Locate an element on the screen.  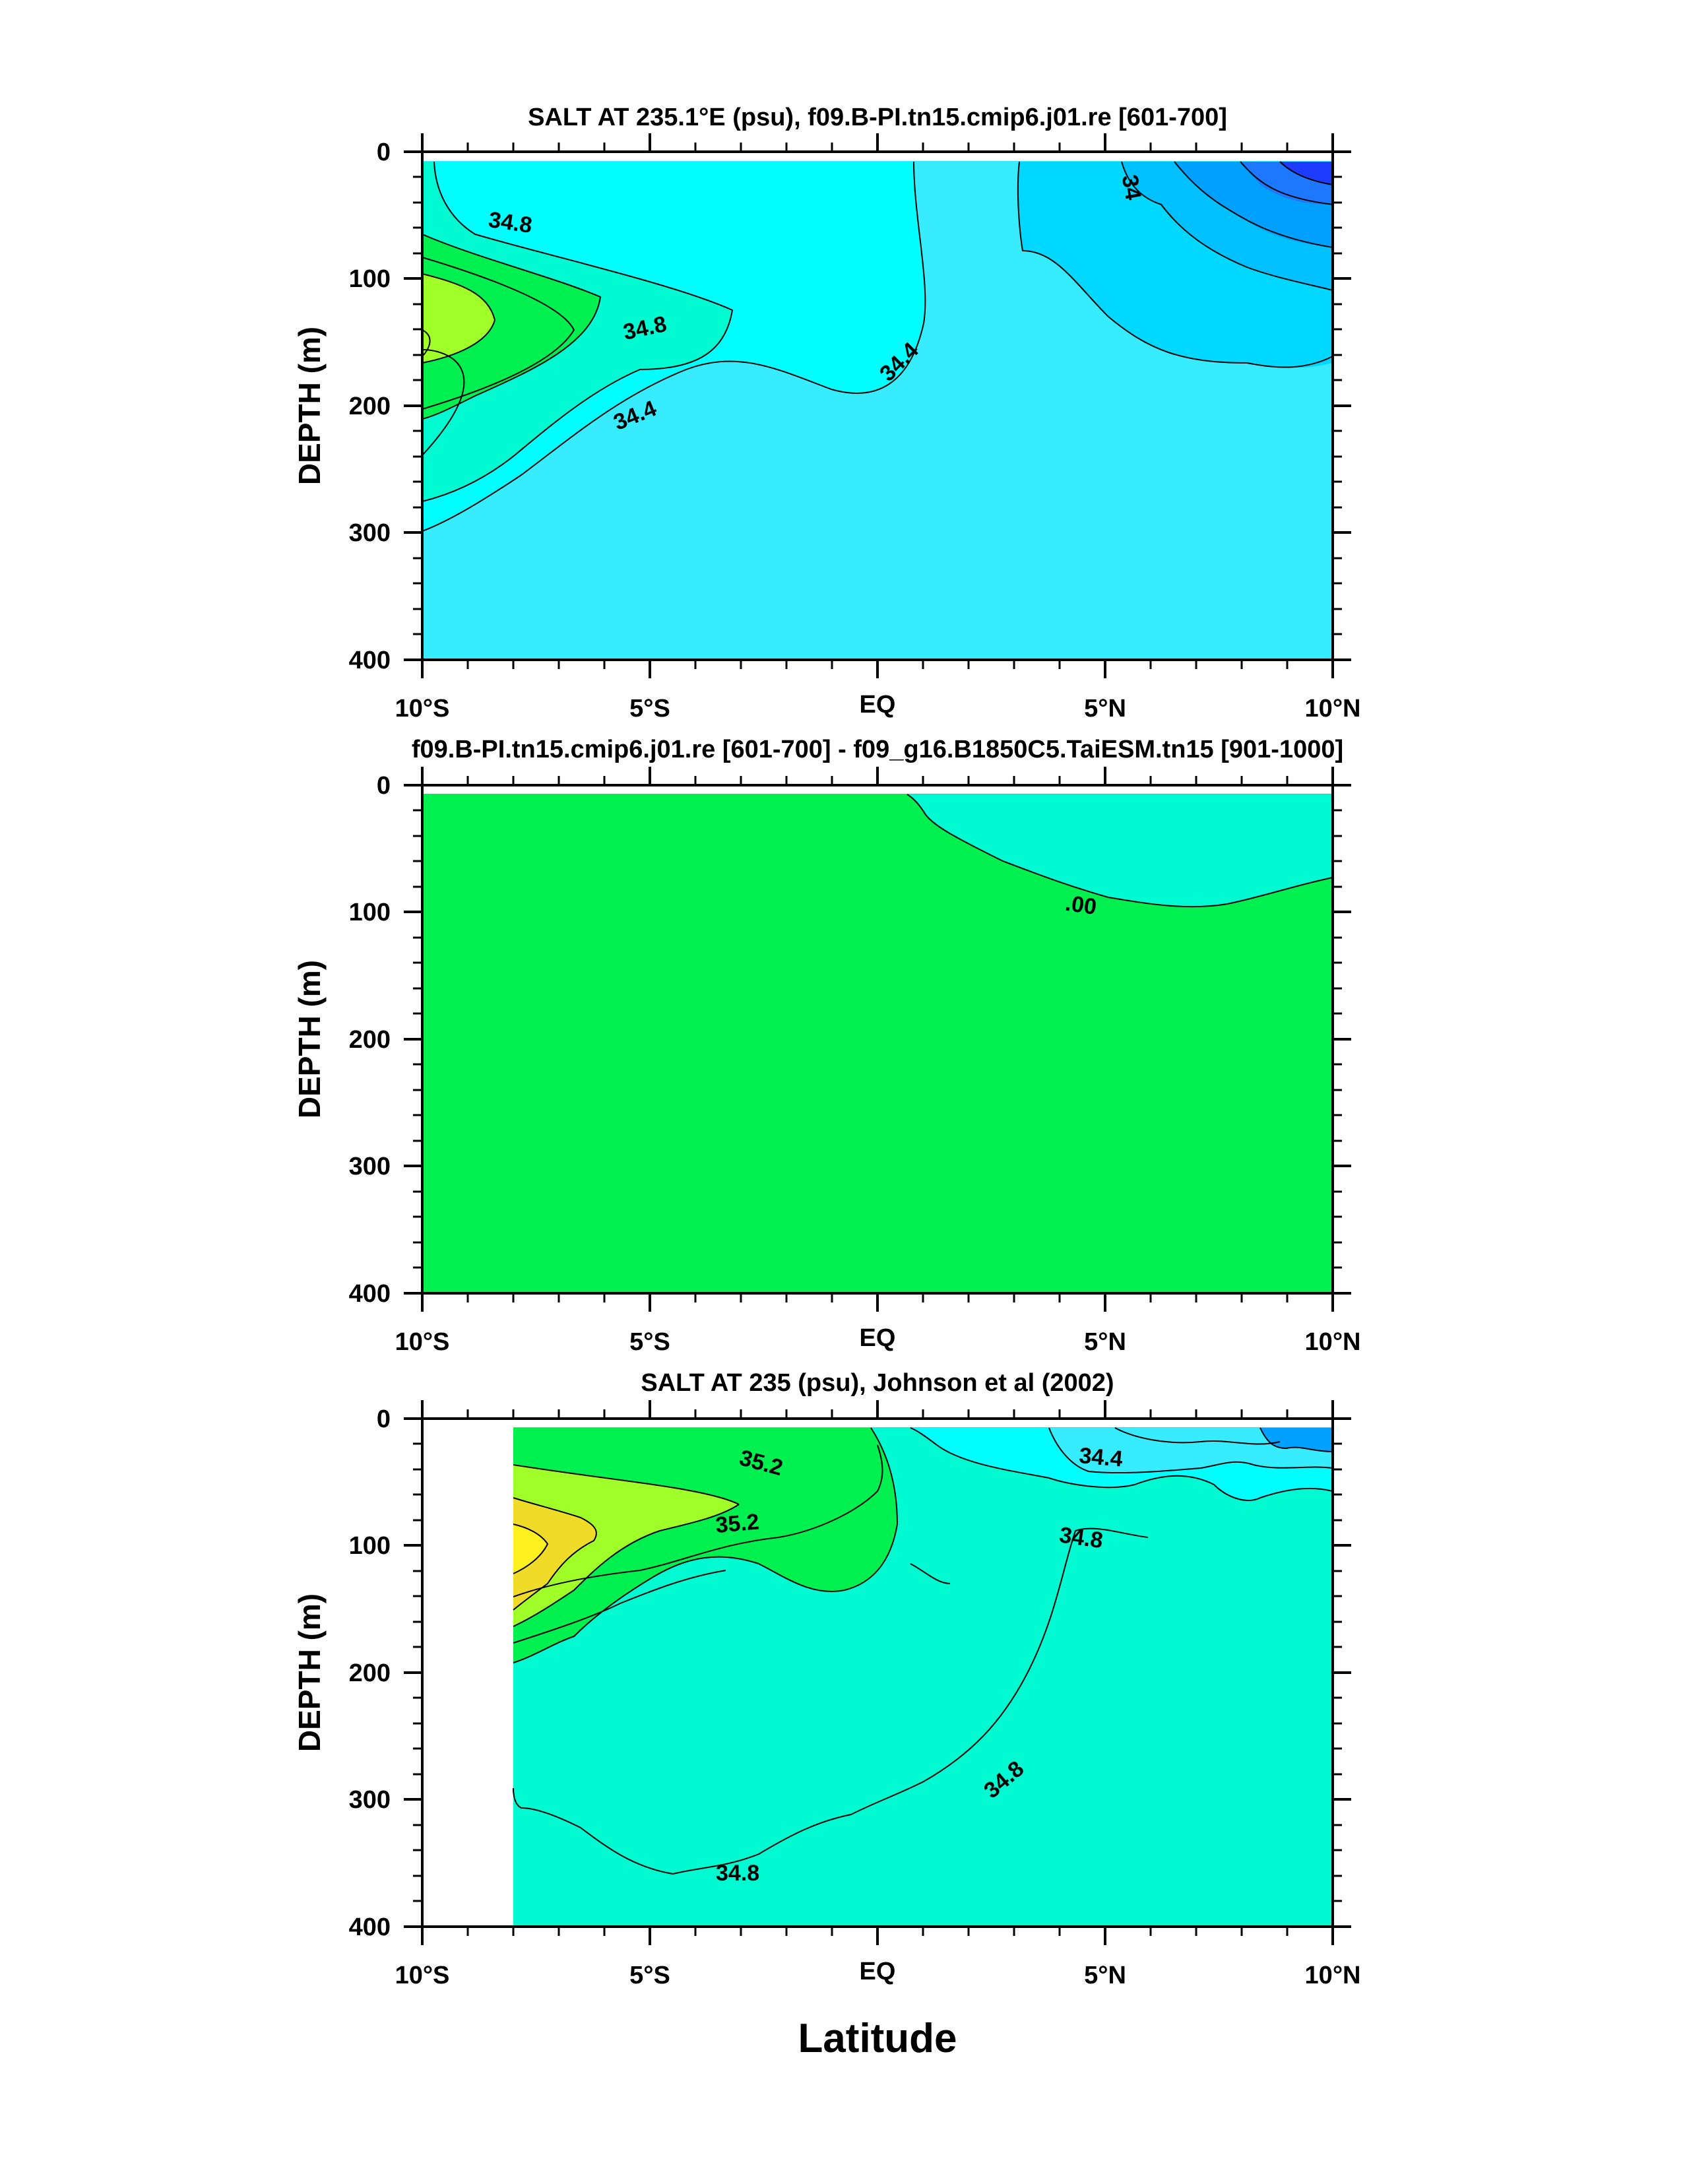
contour-fill-aqua is located at coordinates (1120, 850).